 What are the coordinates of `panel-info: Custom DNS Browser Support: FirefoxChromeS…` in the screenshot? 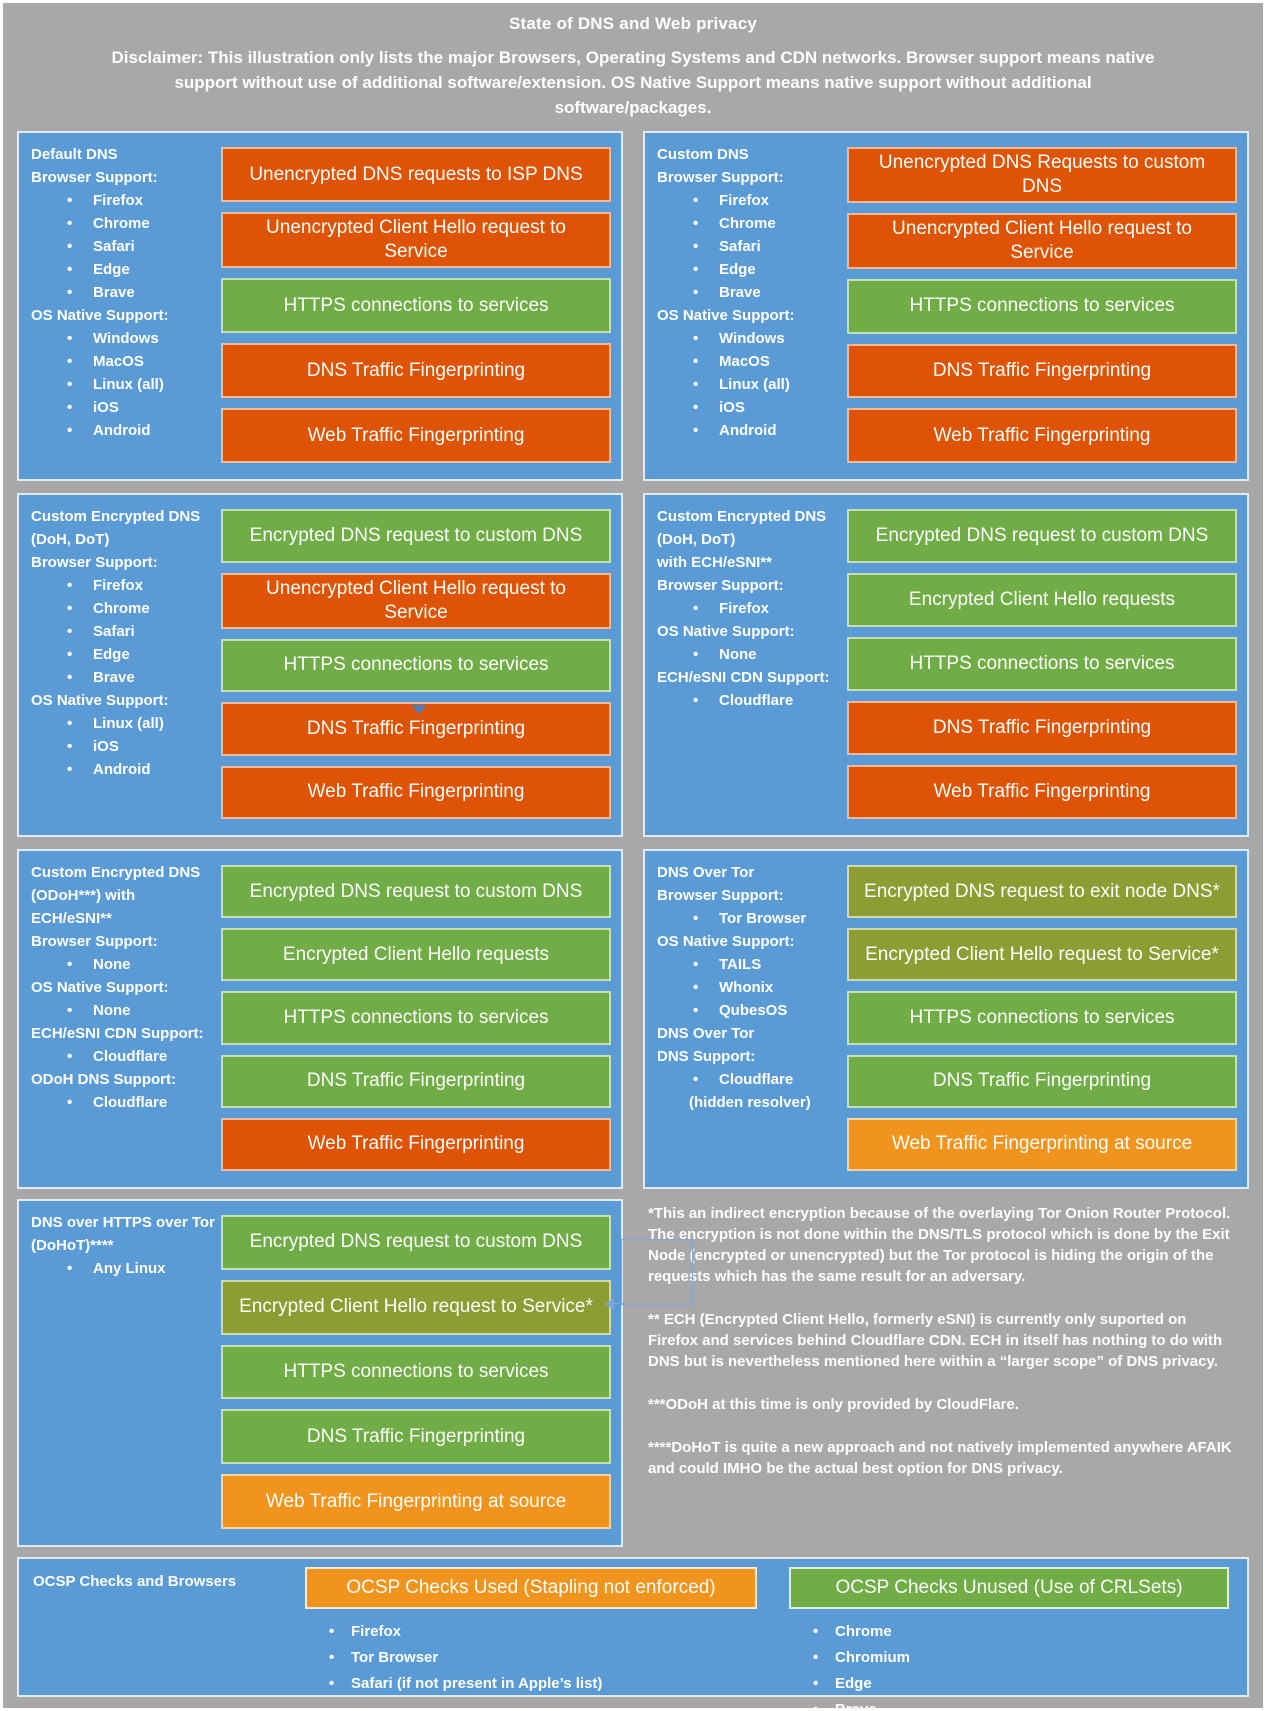 It's located at (744, 306).